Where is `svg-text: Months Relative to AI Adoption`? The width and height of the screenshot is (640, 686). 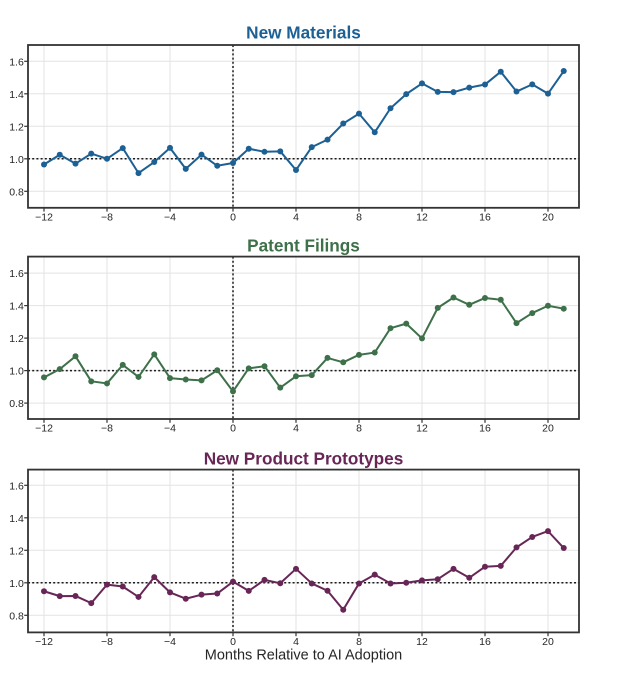 svg-text: Months Relative to AI Adoption is located at coordinates (304, 656).